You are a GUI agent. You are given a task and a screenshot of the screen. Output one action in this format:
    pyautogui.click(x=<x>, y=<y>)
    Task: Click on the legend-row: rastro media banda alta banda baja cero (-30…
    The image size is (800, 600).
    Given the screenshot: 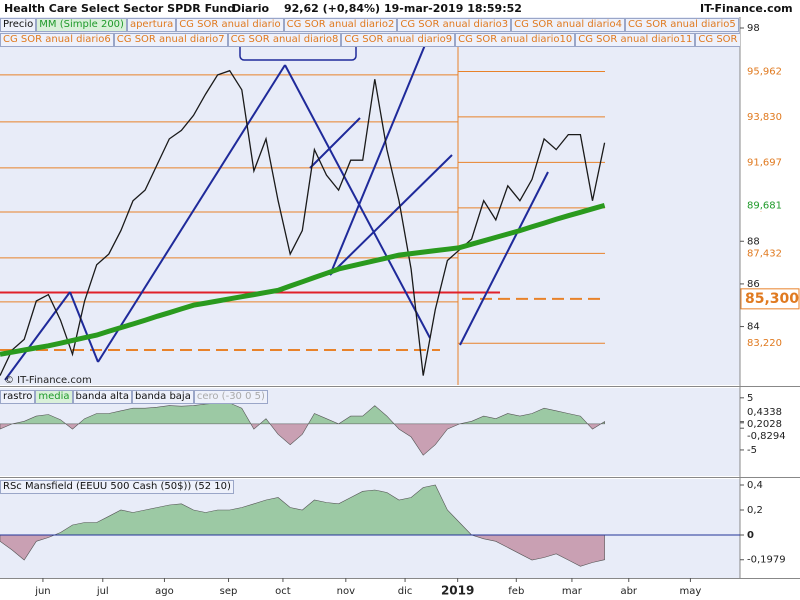 What is the action you would take?
    pyautogui.click(x=370, y=397)
    